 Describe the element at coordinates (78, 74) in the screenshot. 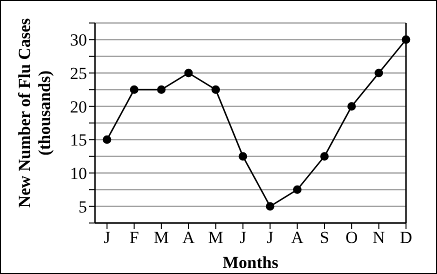

I see `y-tick-label: 25` at that location.